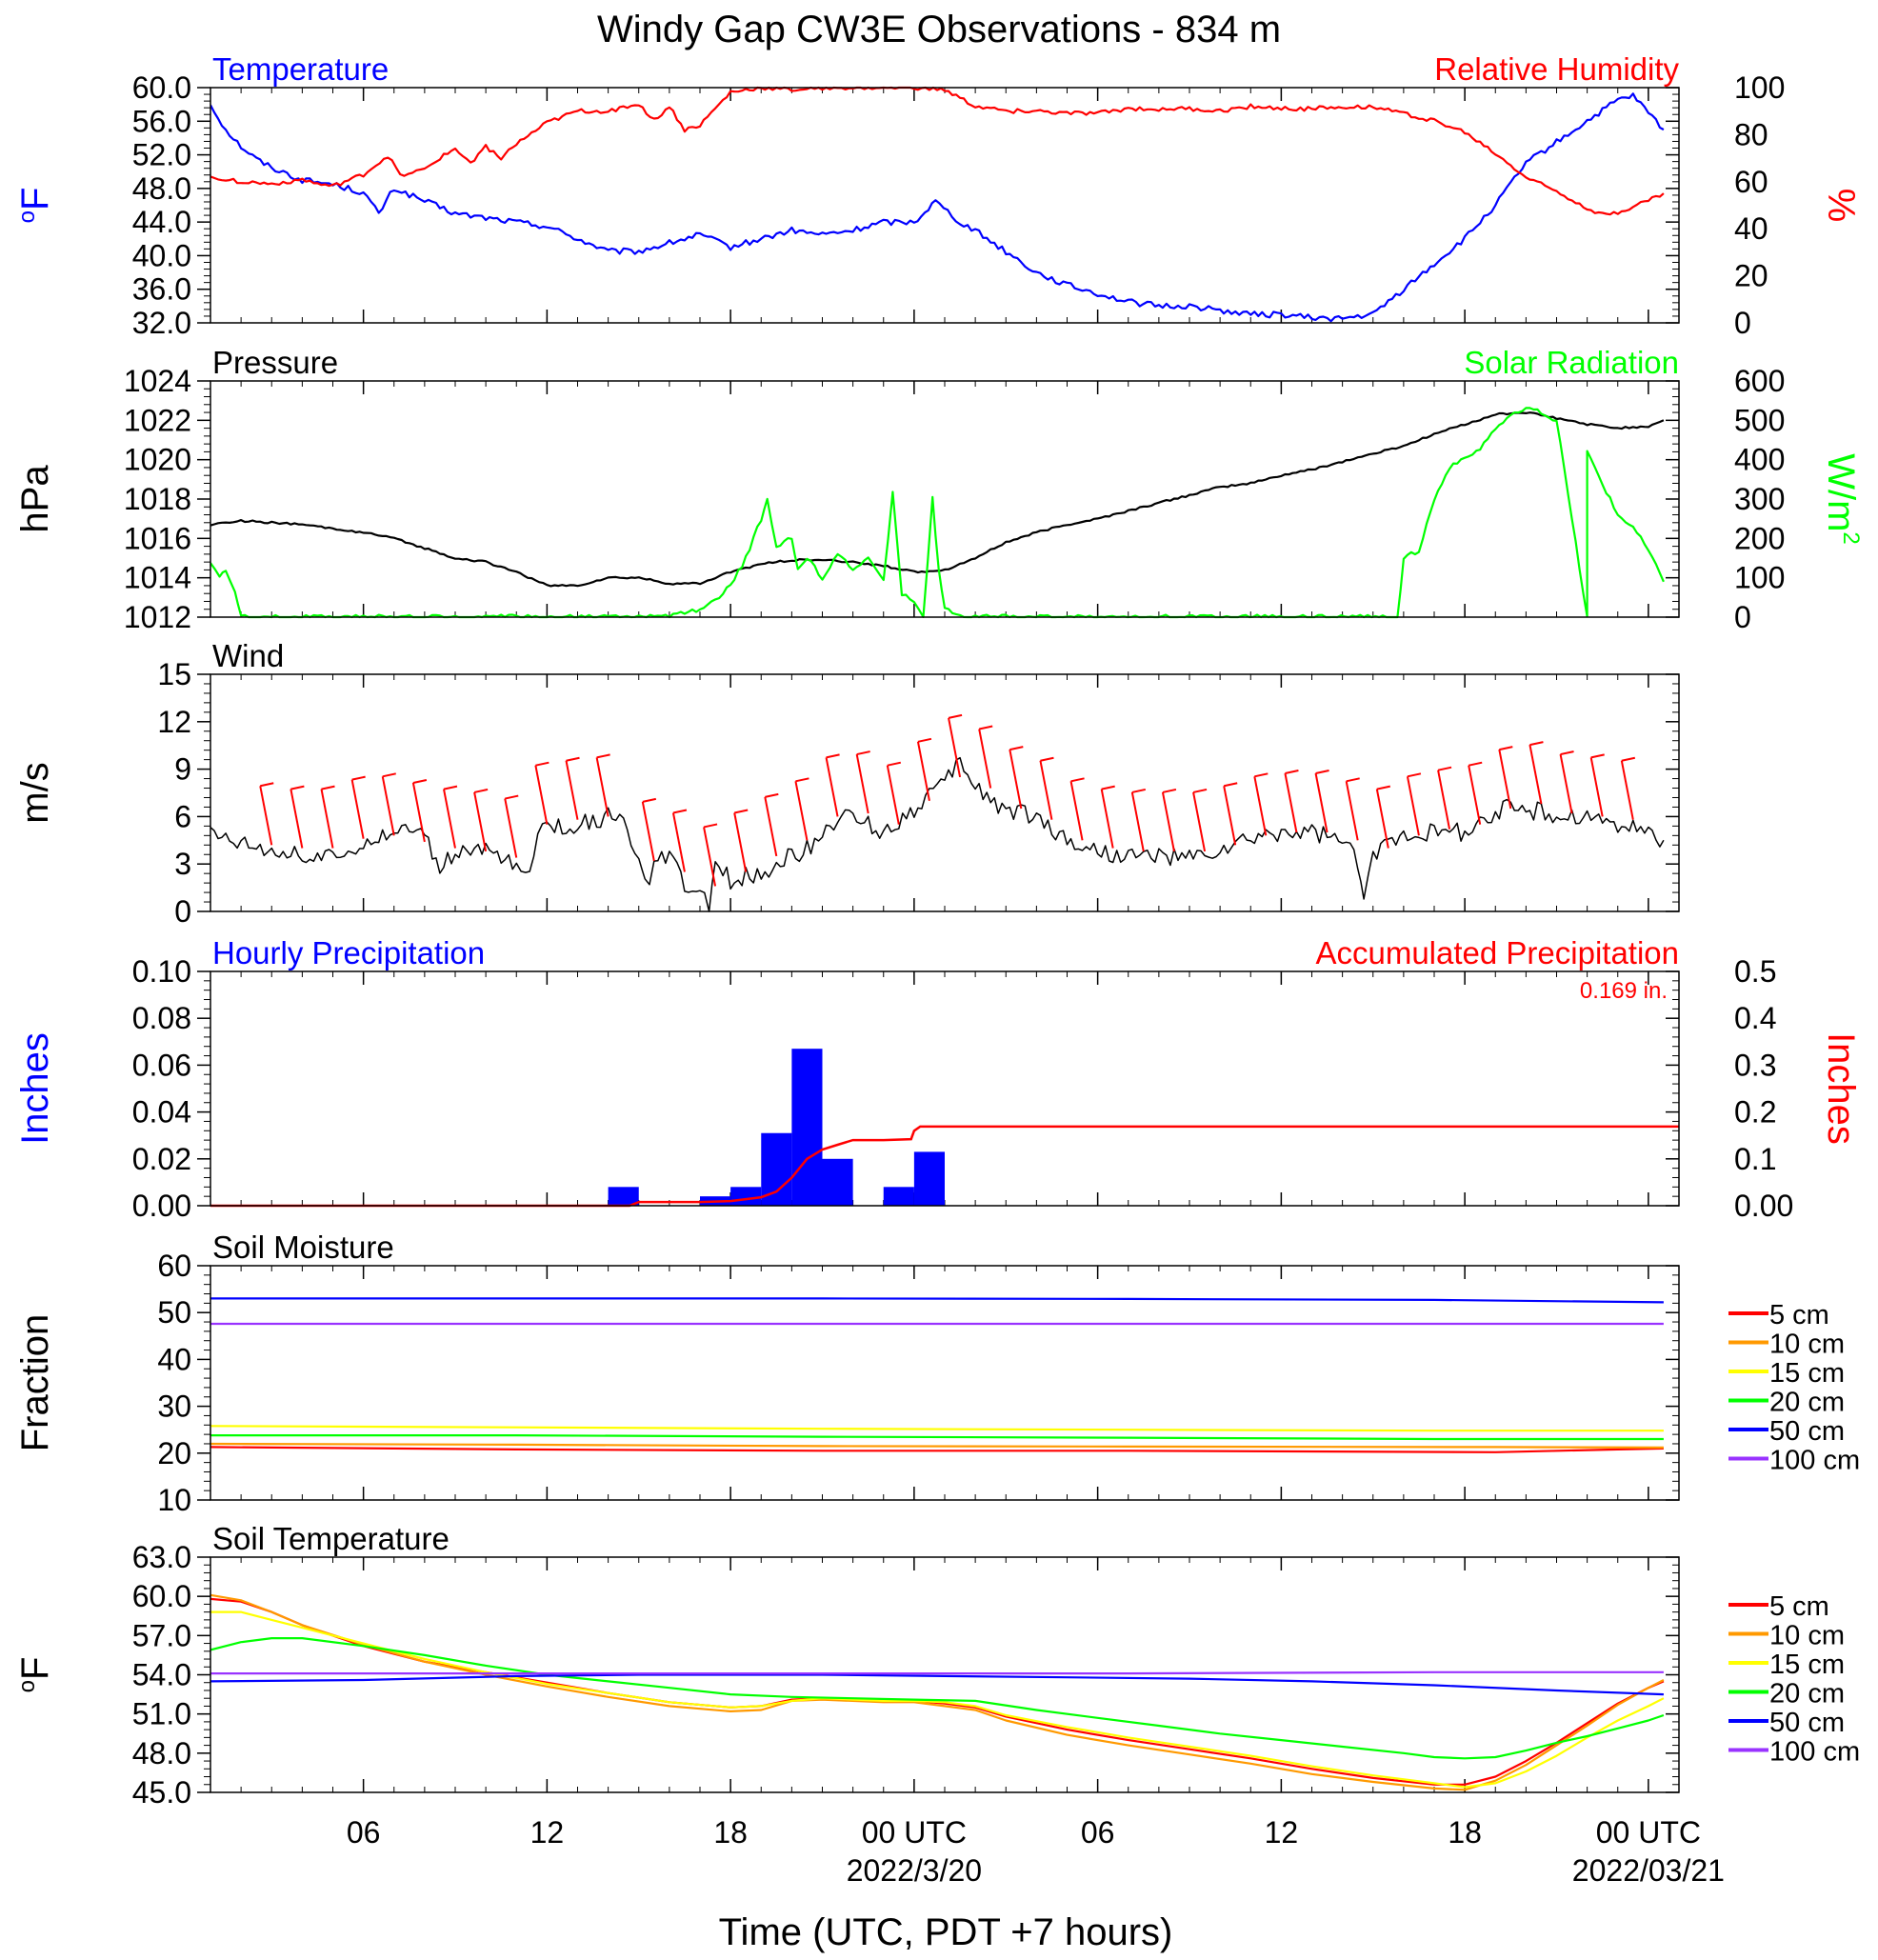  What do you see at coordinates (937, 1672) in the screenshot?
I see `series-line-100-cm` at bounding box center [937, 1672].